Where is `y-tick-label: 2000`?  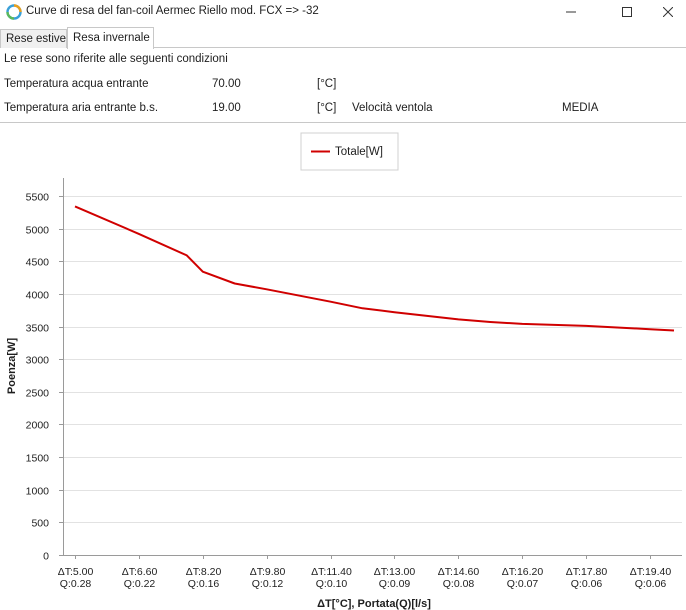
y-tick-label: 2000 is located at coordinates (38, 426).